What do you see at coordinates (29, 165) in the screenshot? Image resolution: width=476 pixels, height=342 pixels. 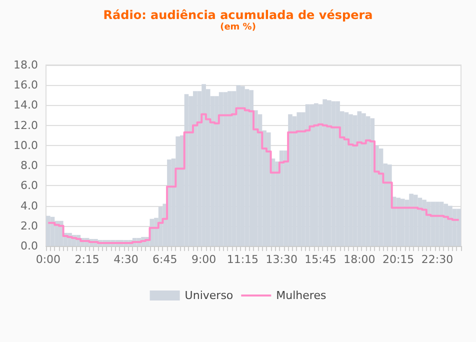 I see `y-tick-label: 8.0` at bounding box center [29, 165].